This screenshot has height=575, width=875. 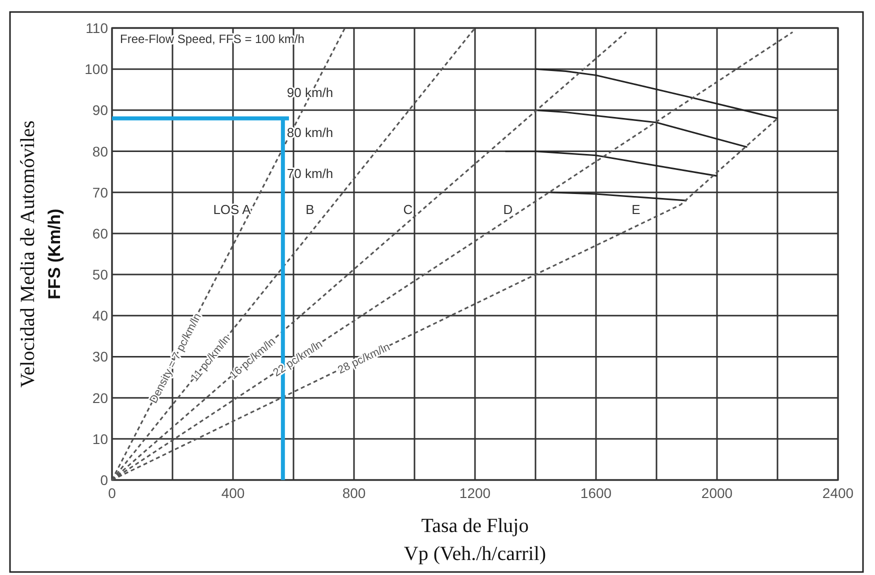 What do you see at coordinates (475, 540) in the screenshot?
I see `x-axis-title: Tasa de Flujo Vp (Veh./h/carril)` at bounding box center [475, 540].